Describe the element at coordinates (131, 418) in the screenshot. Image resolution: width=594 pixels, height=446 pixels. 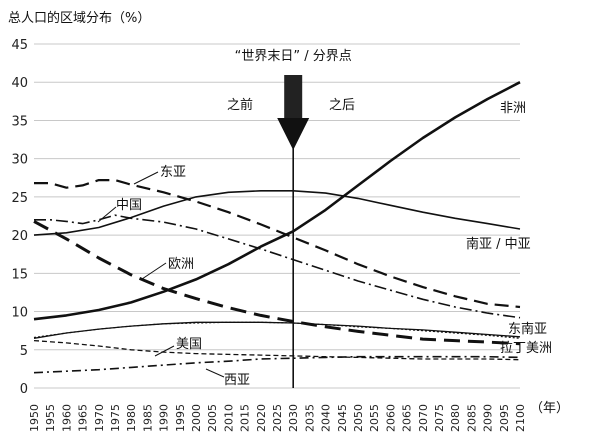
I see `x-tick-label: 1980` at that location.